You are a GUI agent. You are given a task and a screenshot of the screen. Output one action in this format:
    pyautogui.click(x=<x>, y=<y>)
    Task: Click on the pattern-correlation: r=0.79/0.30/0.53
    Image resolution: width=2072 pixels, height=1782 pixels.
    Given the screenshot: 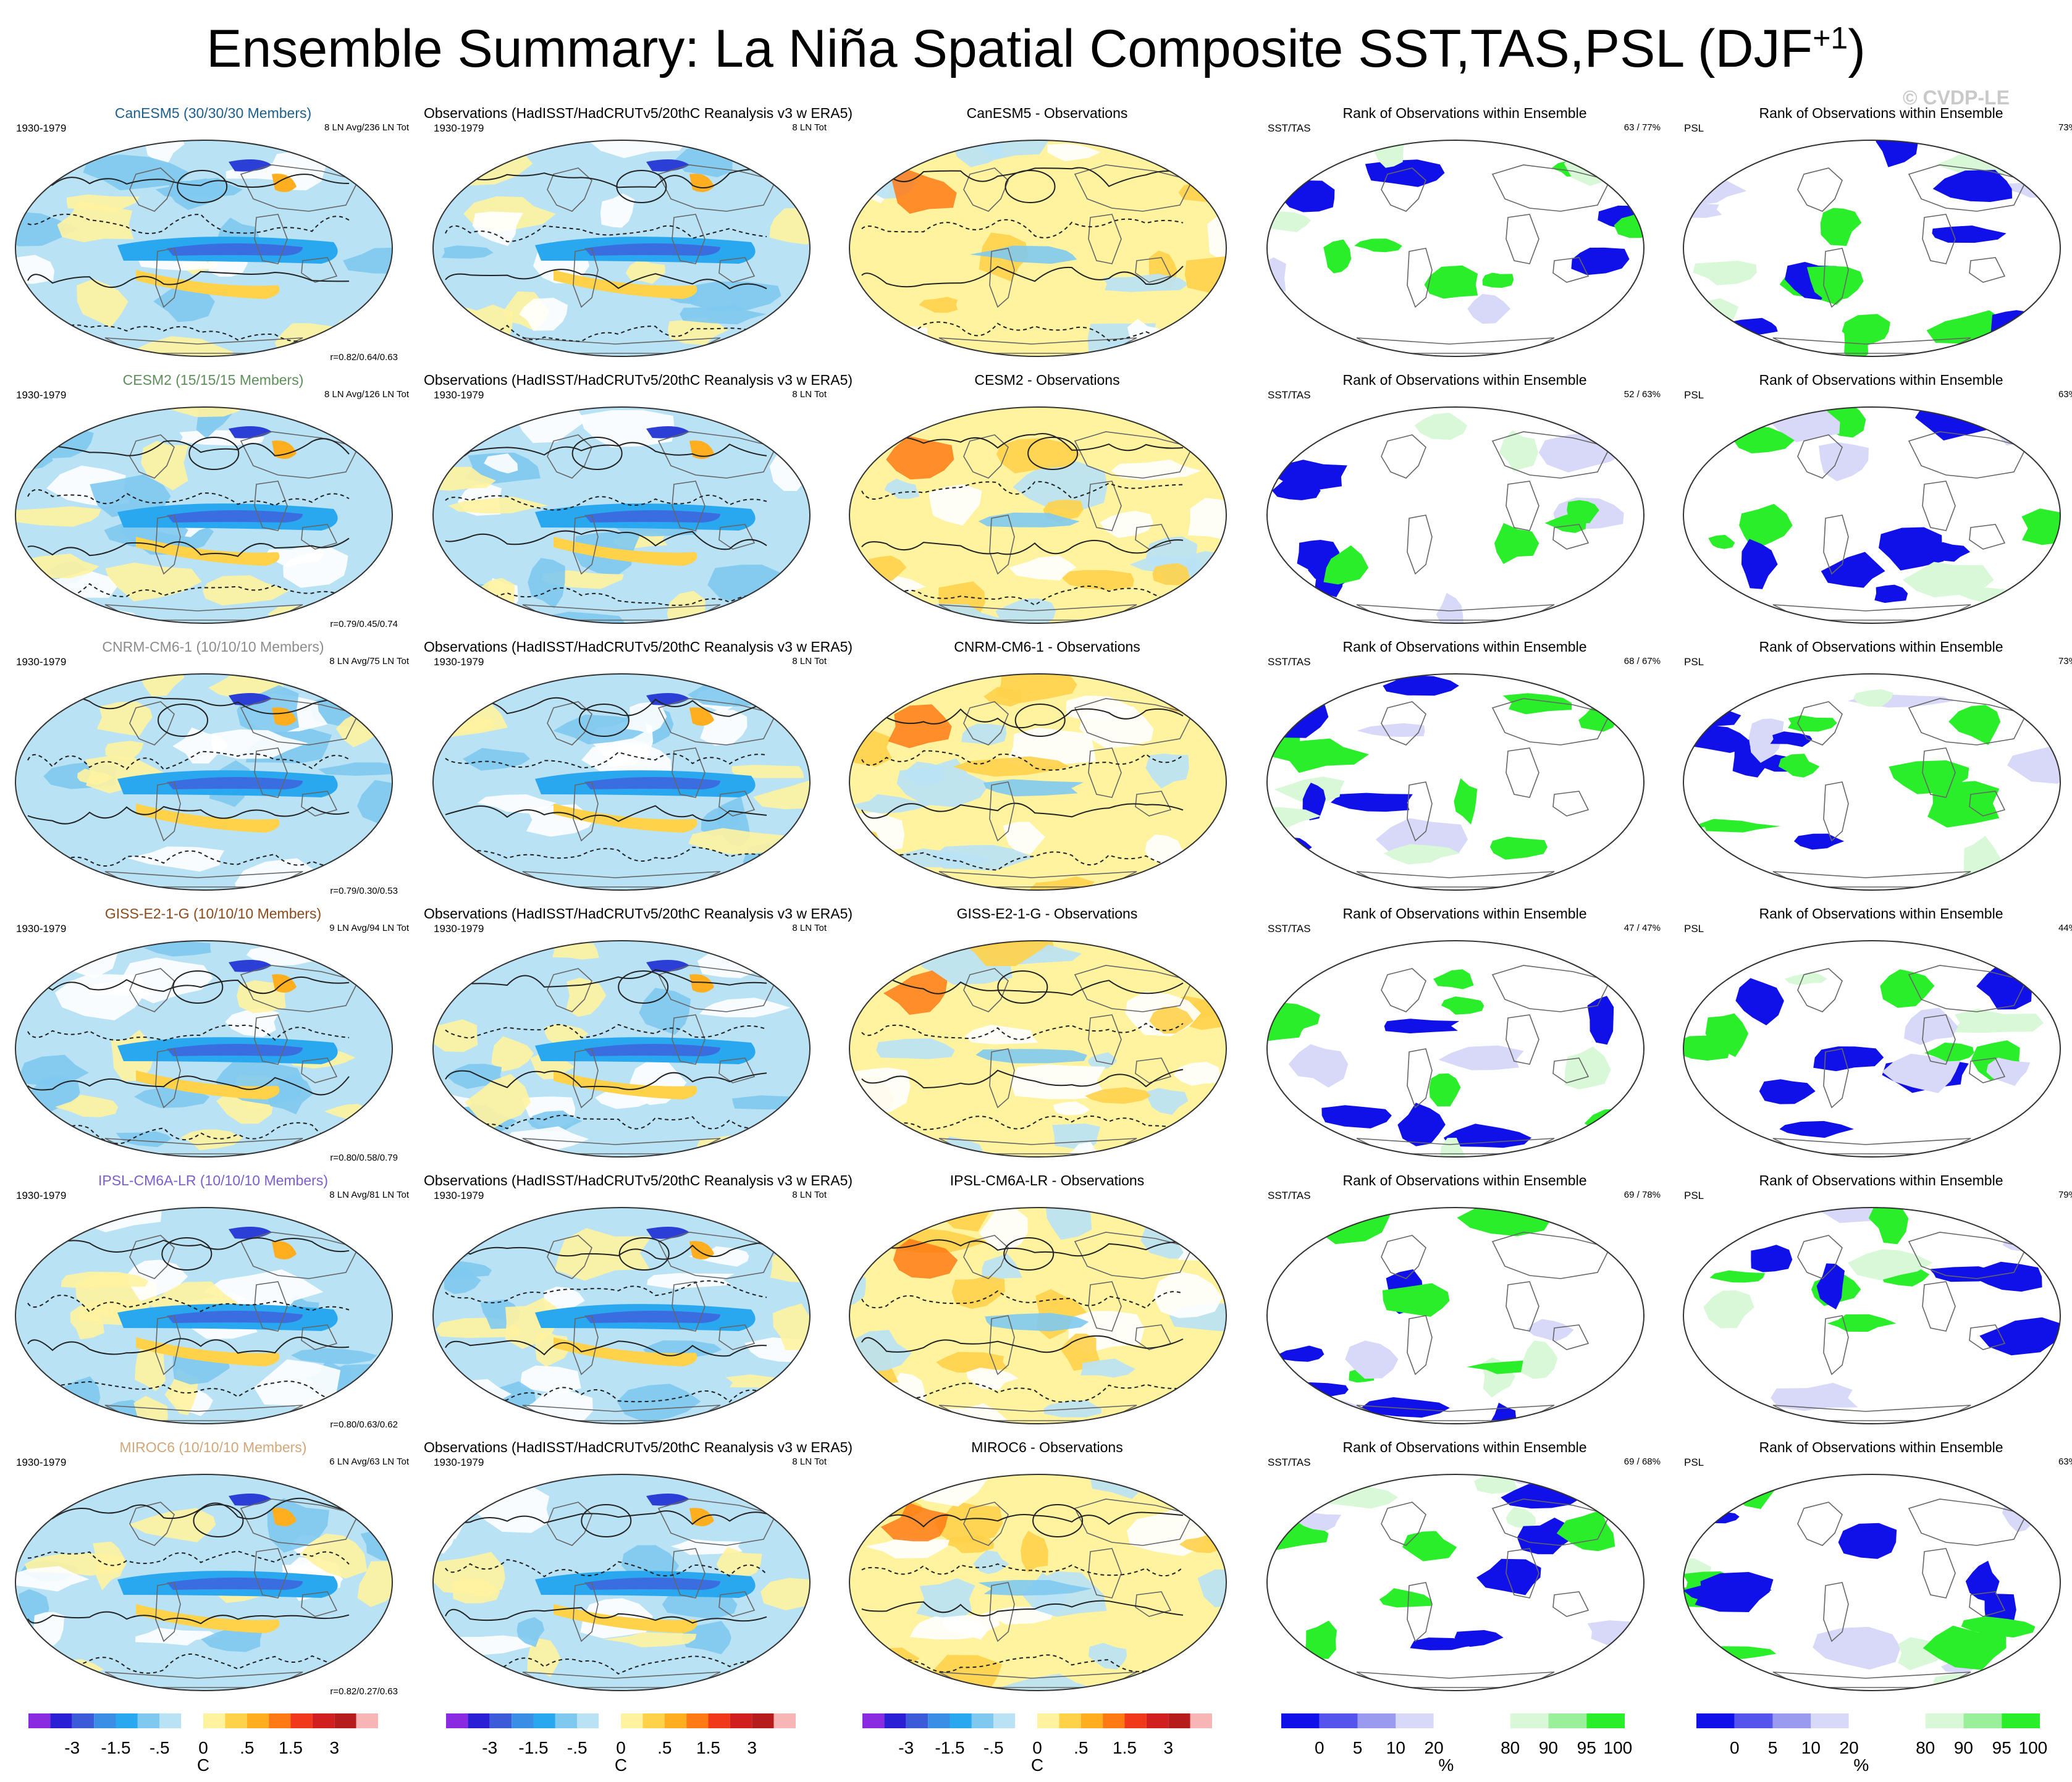 What is the action you would take?
    pyautogui.click(x=364, y=891)
    